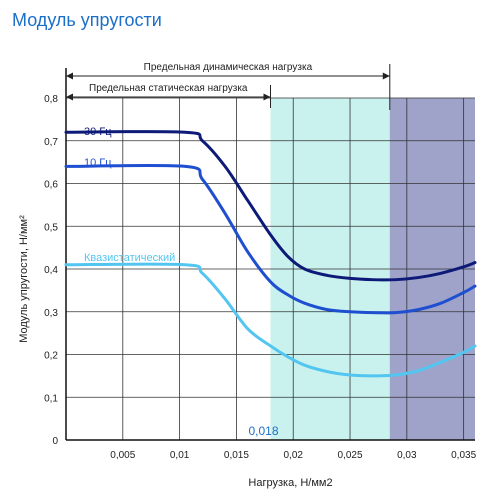 This screenshot has width=500, height=500. I want to click on x-tick-label: 0,035, so click(463, 455).